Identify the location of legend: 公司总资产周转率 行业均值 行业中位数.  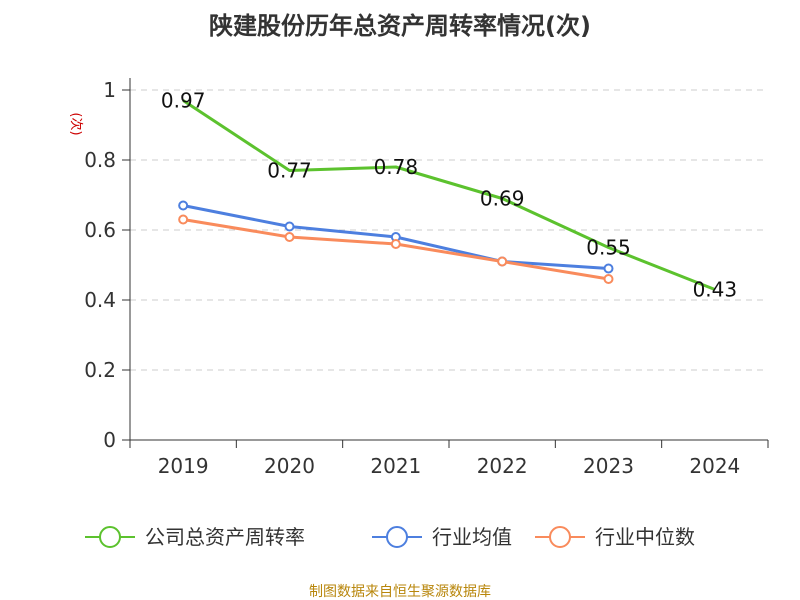
(390, 537).